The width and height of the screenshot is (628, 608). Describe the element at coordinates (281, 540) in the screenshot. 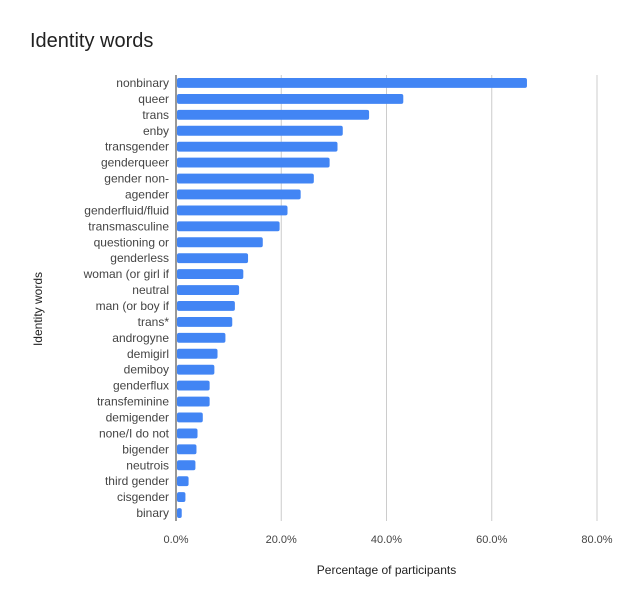

I see `x-tick-label: 20.0%` at that location.